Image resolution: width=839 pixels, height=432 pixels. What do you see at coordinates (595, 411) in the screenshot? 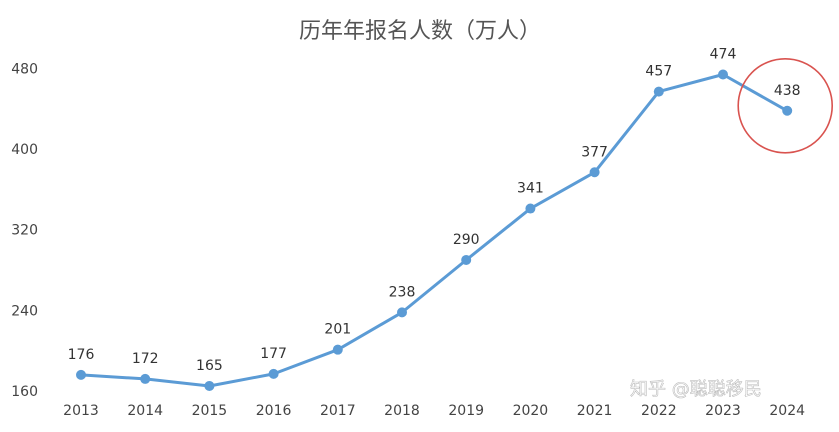
I see `x-tick-label: 2021` at bounding box center [595, 411].